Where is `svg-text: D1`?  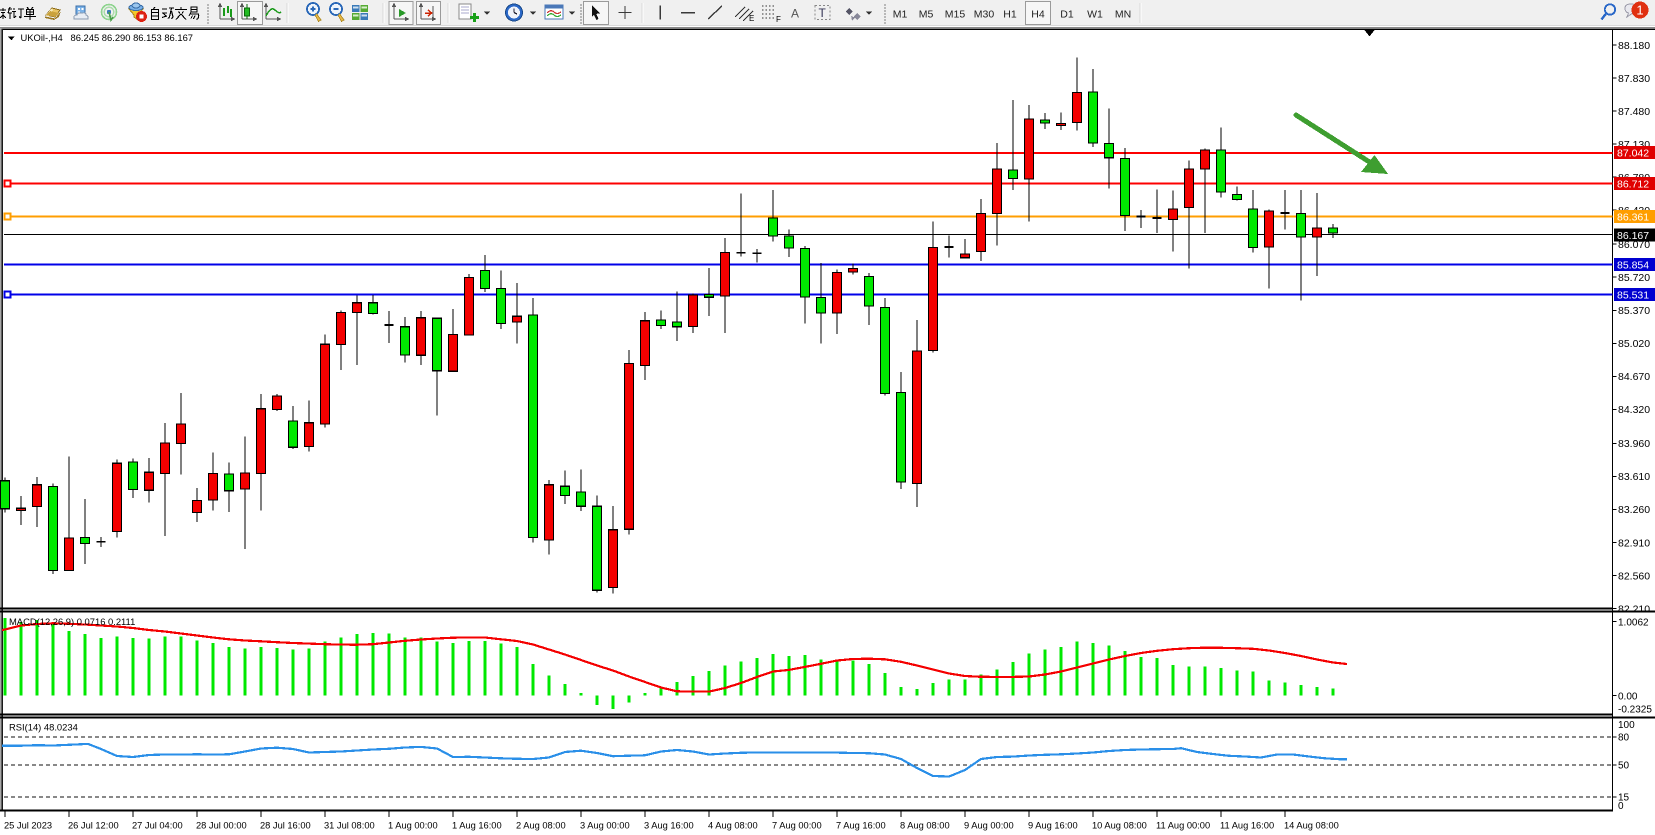 svg-text: D1 is located at coordinates (1067, 14).